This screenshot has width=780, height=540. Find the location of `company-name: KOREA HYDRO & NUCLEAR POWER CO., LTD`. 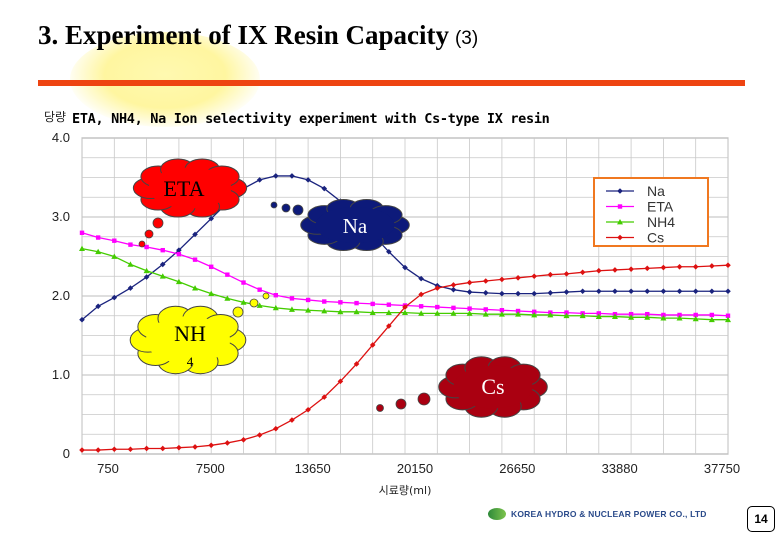

company-name: KOREA HYDRO & NUCLEAR POWER CO., LTD is located at coordinates (609, 514).